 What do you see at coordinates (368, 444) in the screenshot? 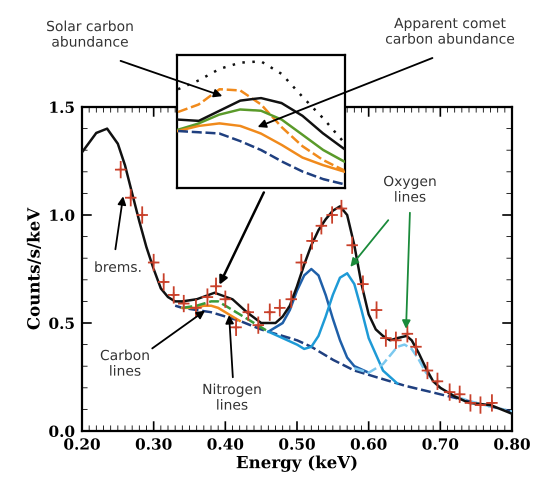
I see `x-tick-label: 0.60` at bounding box center [368, 444].